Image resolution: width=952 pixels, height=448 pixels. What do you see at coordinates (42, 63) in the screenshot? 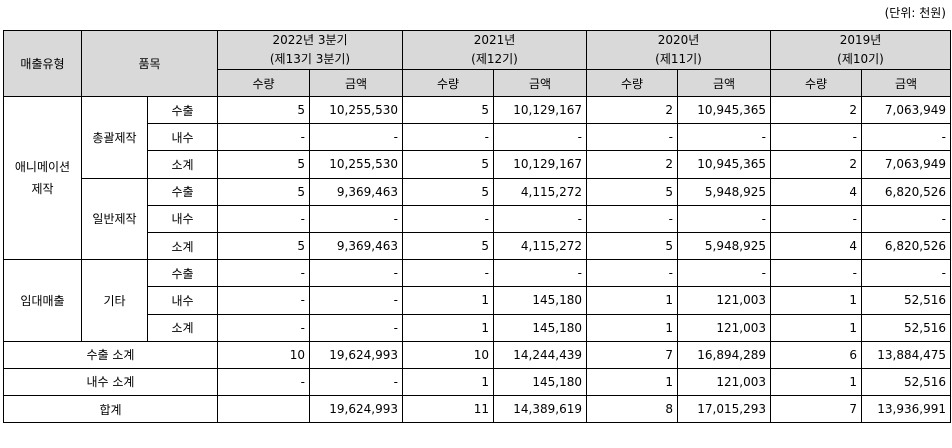
I see `header-sales-type: 매출유형` at bounding box center [42, 63].